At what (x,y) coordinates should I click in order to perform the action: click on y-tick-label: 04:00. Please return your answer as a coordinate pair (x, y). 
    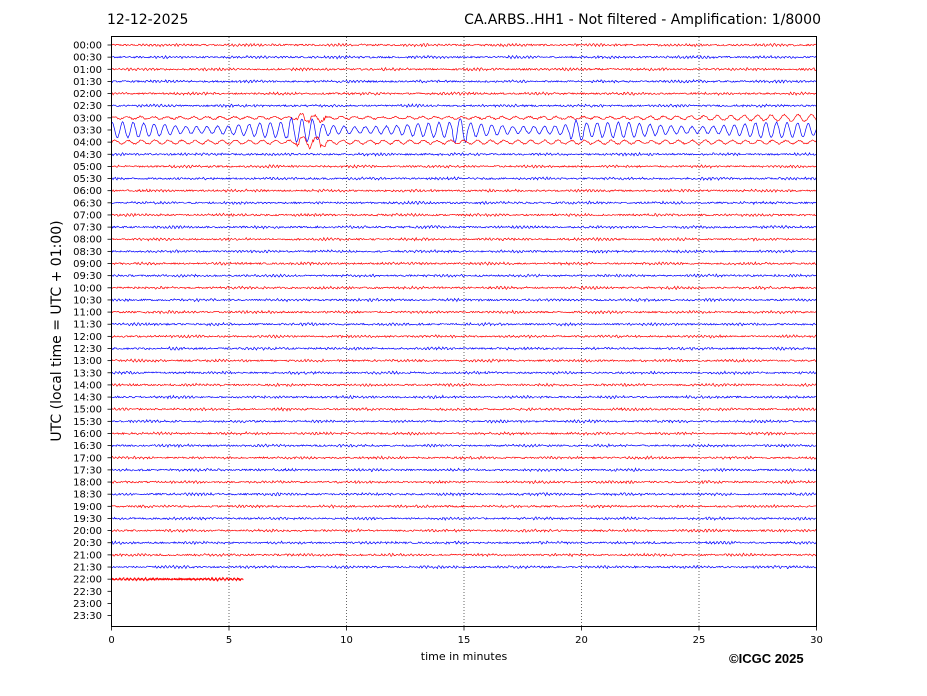
    Looking at the image, I should click on (87, 143).